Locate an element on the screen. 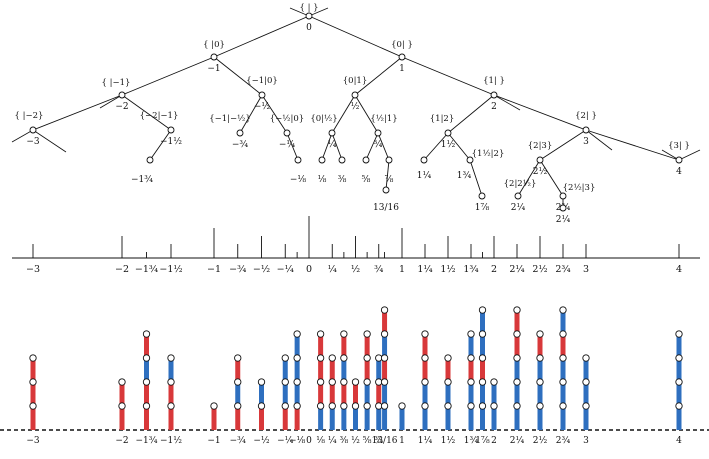 This screenshot has height=459, width=709. stalk-label: 3 is located at coordinates (586, 441).